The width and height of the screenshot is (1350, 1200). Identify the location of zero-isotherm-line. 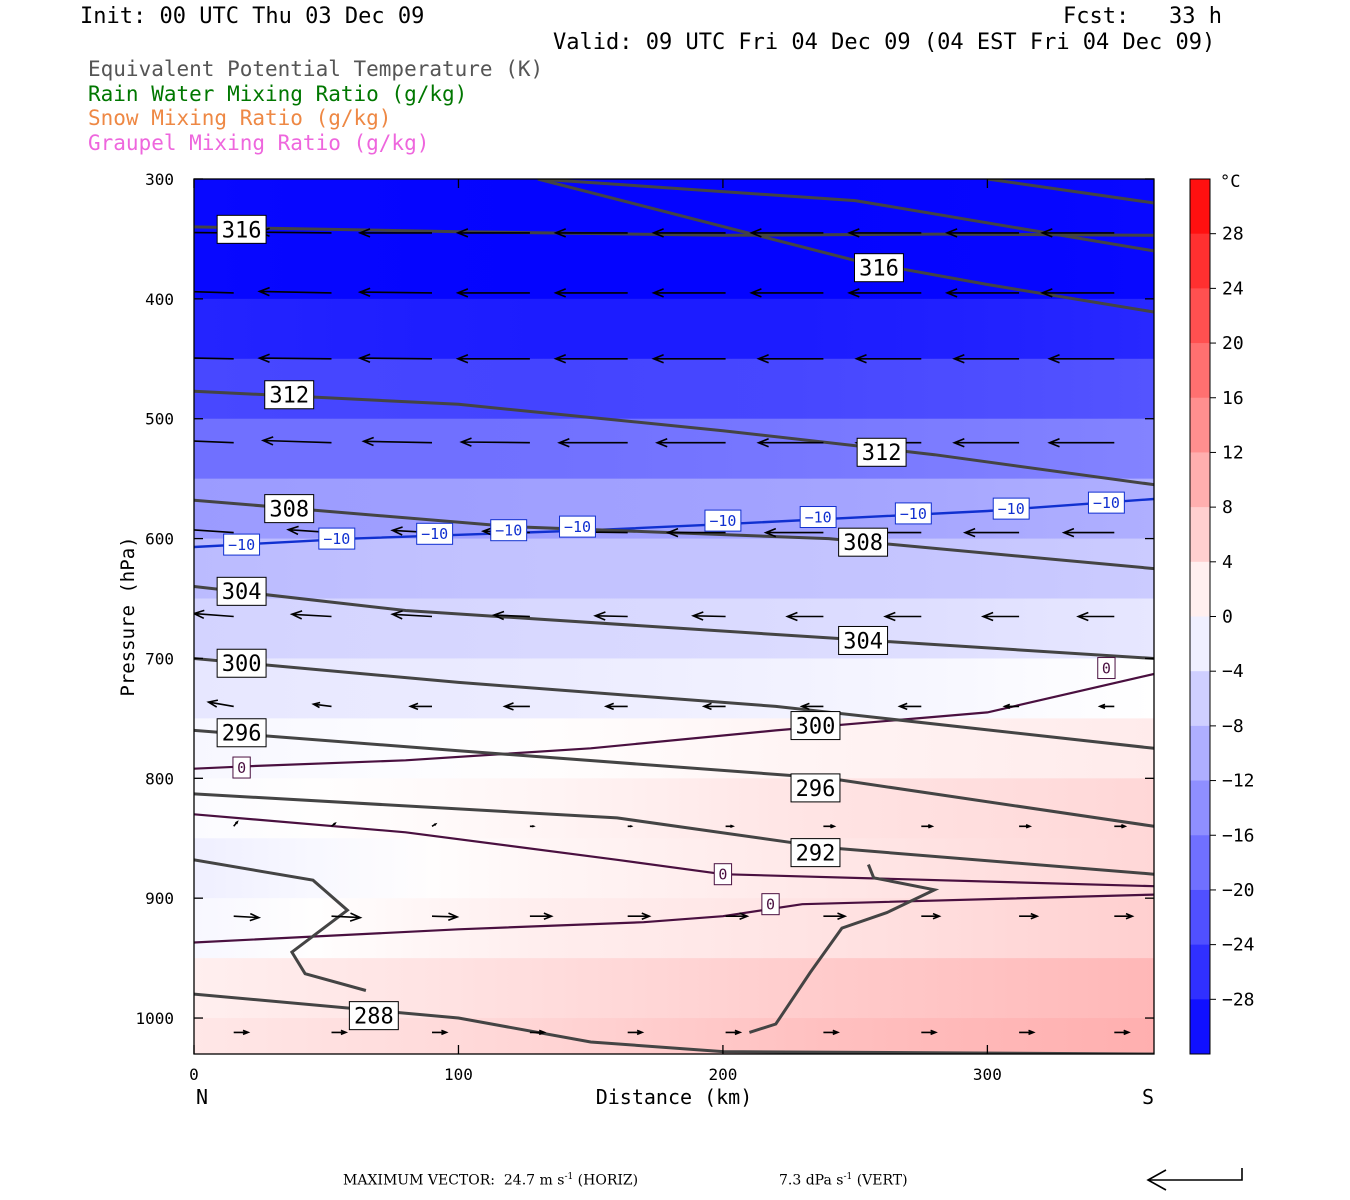
(674, 918).